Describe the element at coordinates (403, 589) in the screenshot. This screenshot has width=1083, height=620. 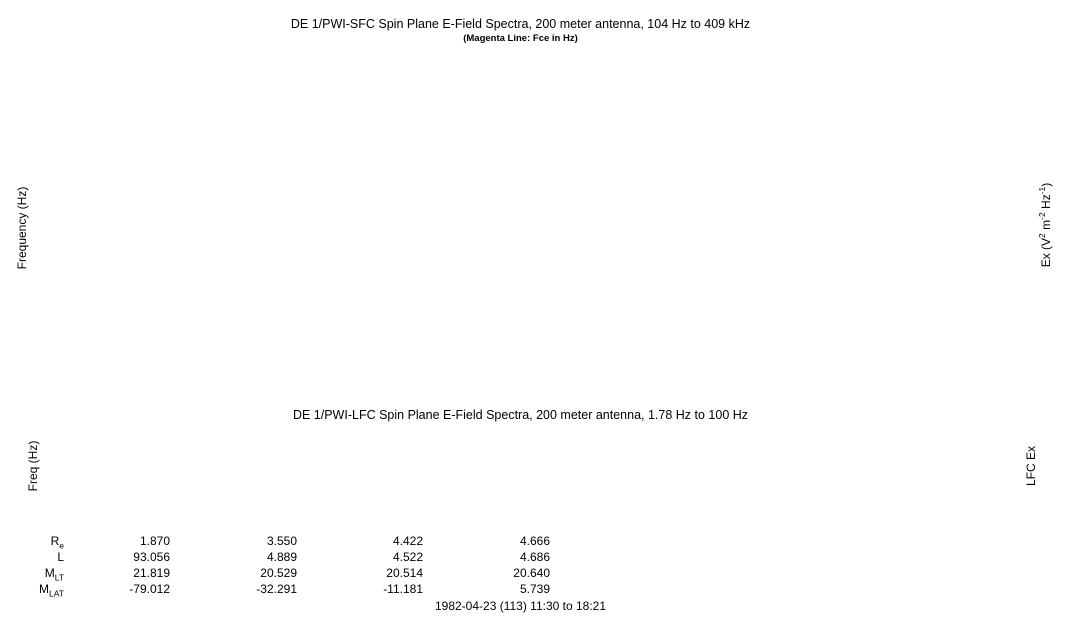
I see `ephemeris-value: -11.181` at that location.